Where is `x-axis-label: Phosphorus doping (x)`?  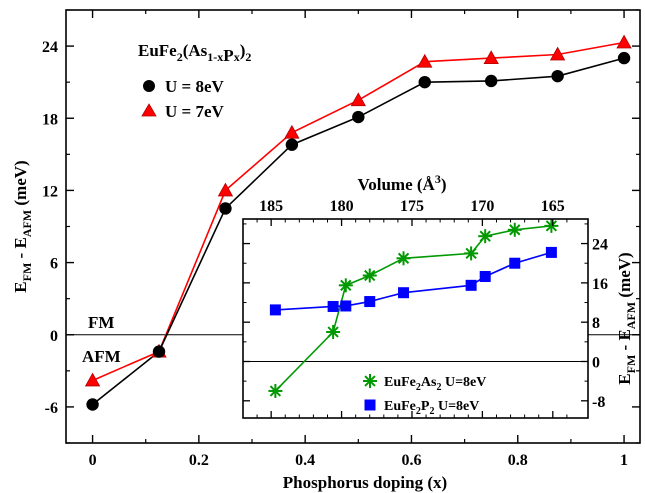 x-axis-label: Phosphorus doping (x) is located at coordinates (365, 482).